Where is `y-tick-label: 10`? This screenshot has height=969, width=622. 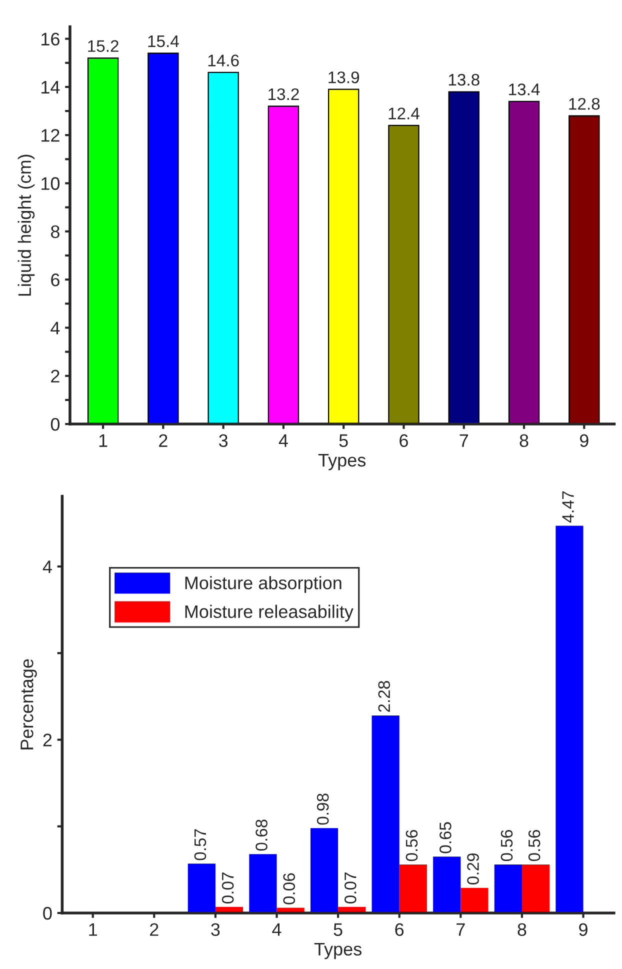 y-tick-label: 10 is located at coordinates (51, 183).